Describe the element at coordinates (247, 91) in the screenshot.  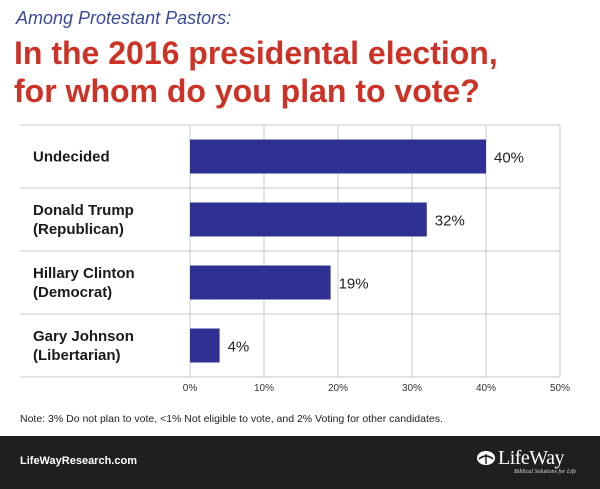
I see `chart-title-line-2: for whom do you plan to vote?` at that location.